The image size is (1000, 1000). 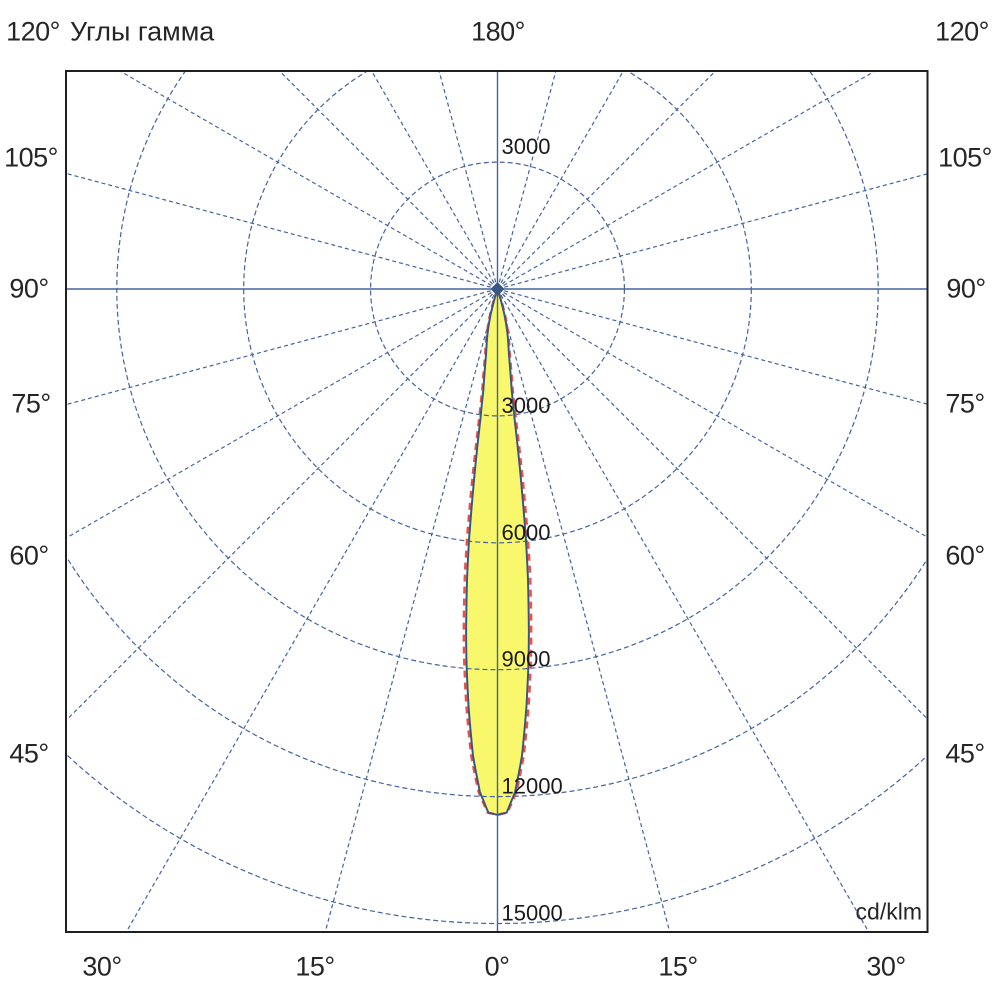 What do you see at coordinates (497, 289) in the screenshot?
I see `pole-marker` at bounding box center [497, 289].